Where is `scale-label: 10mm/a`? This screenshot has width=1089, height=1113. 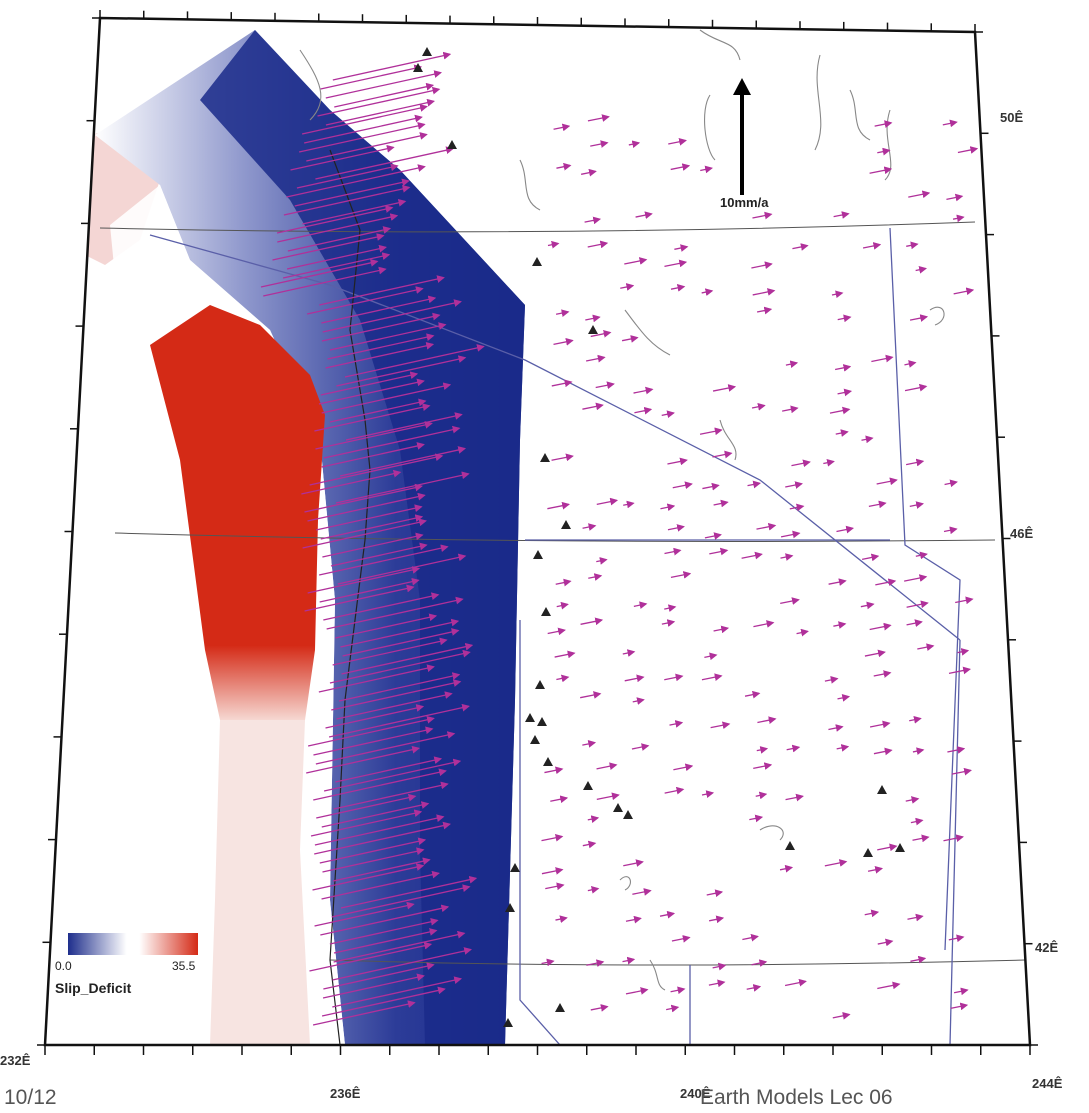
scale-label: 10mm/a is located at coordinates (744, 202).